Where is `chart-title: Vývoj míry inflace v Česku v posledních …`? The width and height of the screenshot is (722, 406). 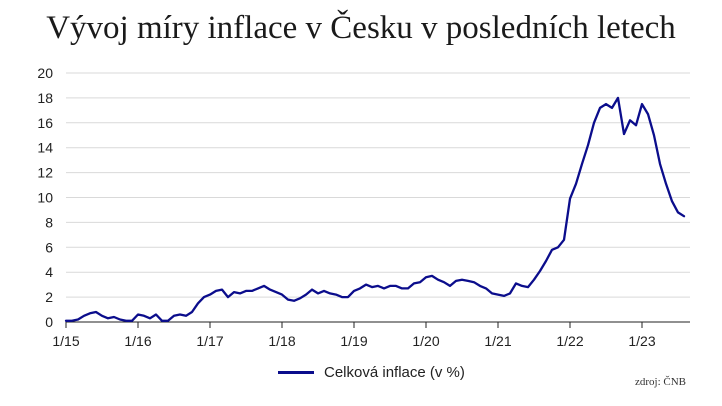
chart-title: Vývoj míry inflace v Česku v posledních … is located at coordinates (361, 28).